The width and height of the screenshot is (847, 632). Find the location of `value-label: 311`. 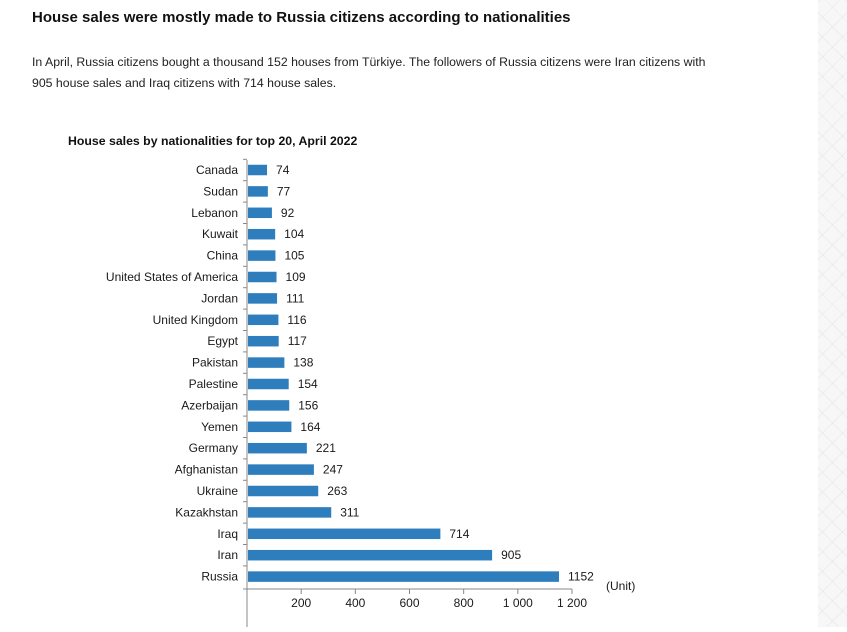

value-label: 311 is located at coordinates (349, 512).